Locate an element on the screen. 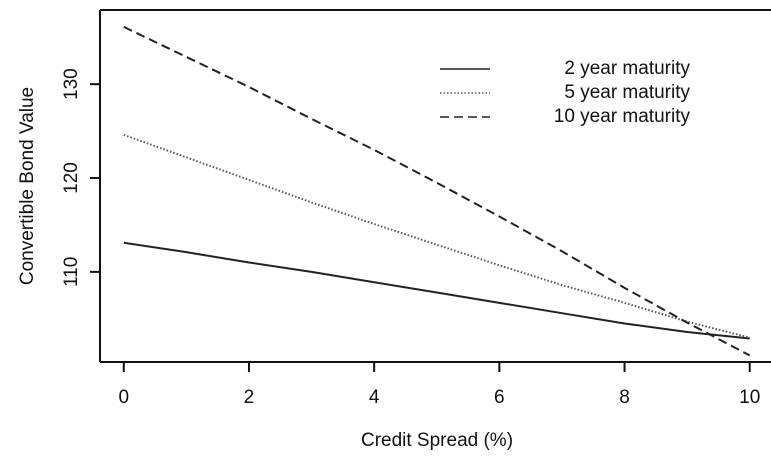 The width and height of the screenshot is (771, 458). x-tick-label: 4 is located at coordinates (374, 397).